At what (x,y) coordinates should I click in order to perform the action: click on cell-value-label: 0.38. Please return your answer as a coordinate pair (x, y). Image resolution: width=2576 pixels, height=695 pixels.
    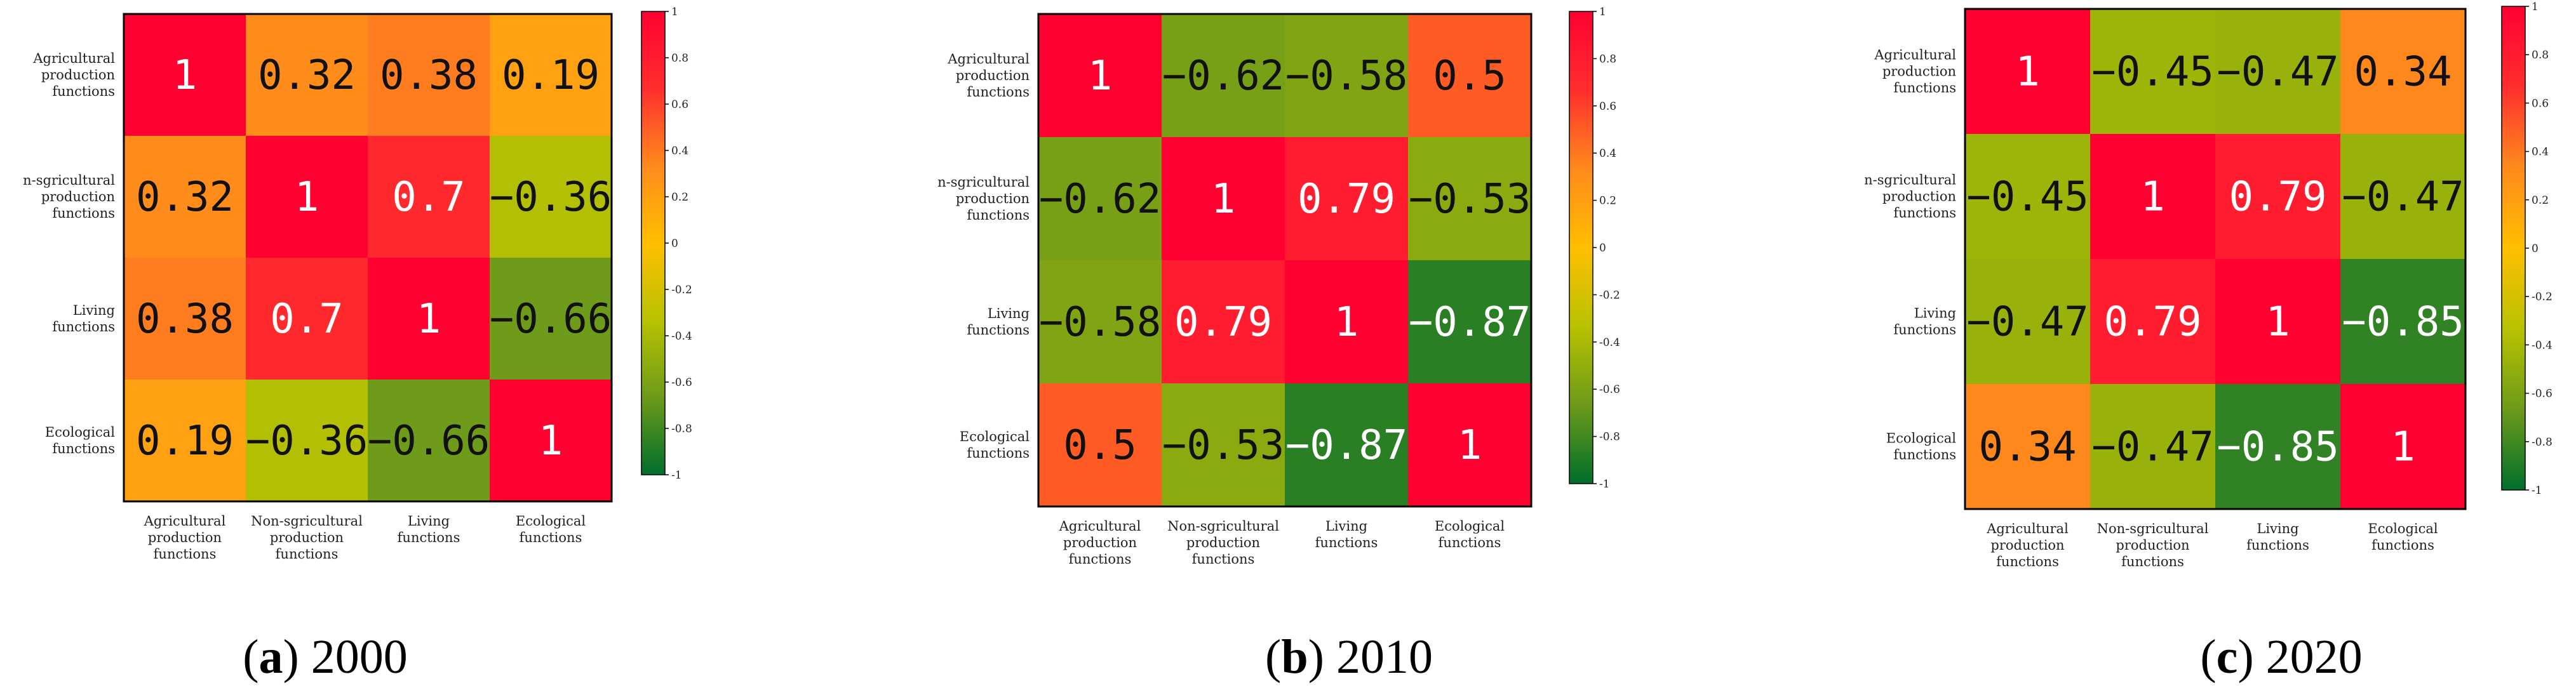
    Looking at the image, I should click on (185, 319).